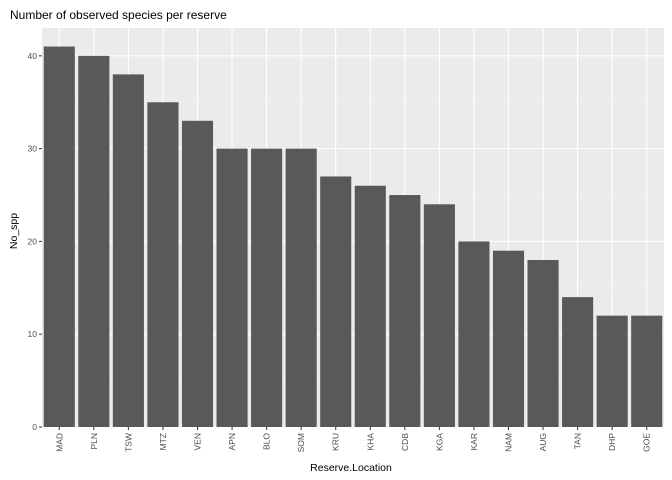  What do you see at coordinates (33, 149) in the screenshot?
I see `y-tick-label: 30` at bounding box center [33, 149].